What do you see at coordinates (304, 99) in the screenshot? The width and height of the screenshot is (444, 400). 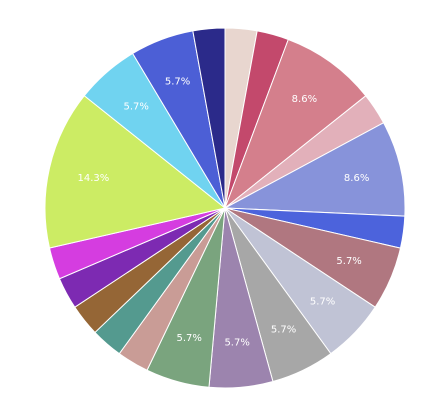 I see `pie-slice-label-3: 8.6%` at bounding box center [304, 99].